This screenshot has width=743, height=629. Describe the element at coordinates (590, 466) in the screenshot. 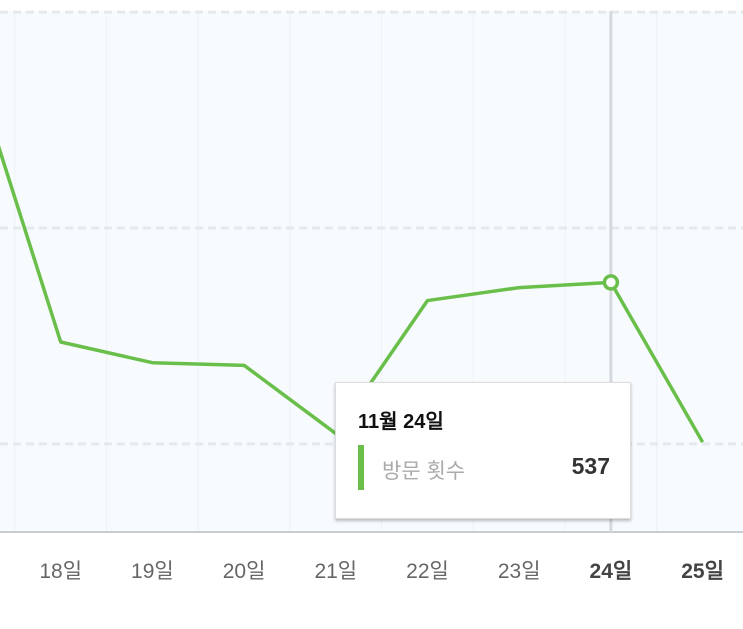

I see `tooltip-value: 537` at that location.